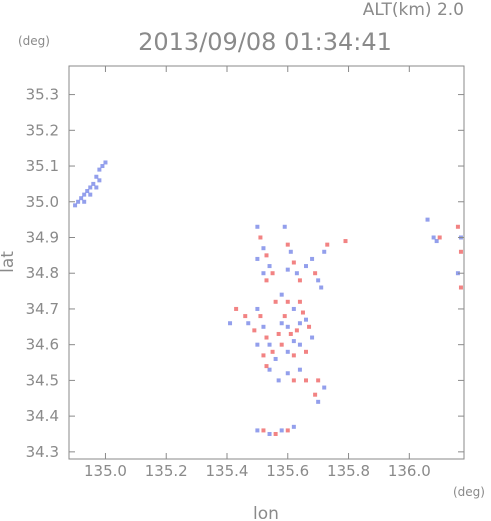 The height and width of the screenshot is (521, 491). Describe the element at coordinates (9, 262) in the screenshot. I see `y-axis-label: lat` at that location.